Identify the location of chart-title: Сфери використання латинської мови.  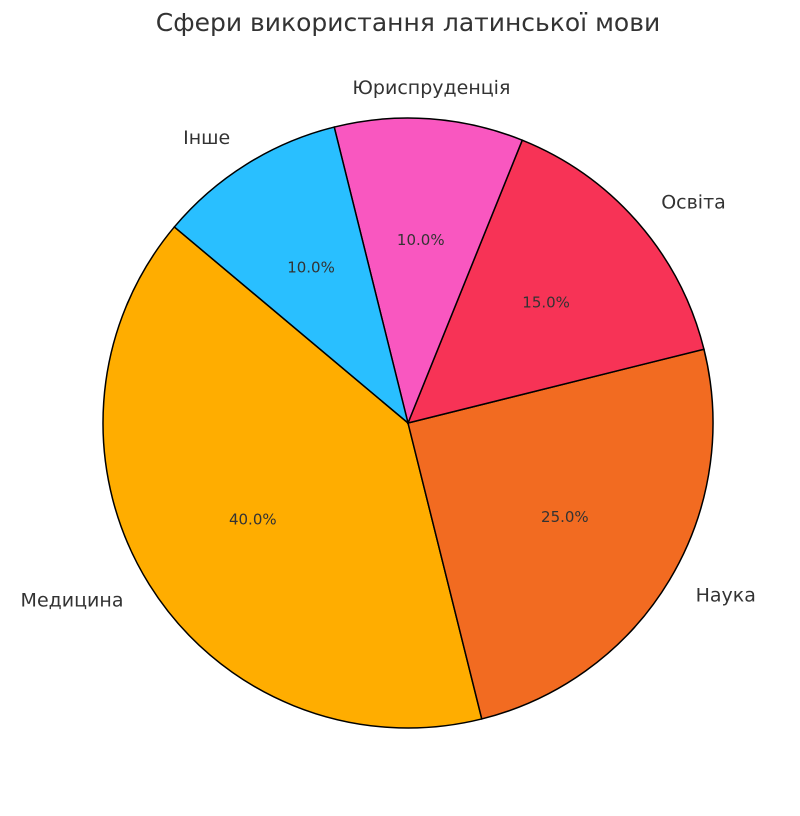
(408, 22).